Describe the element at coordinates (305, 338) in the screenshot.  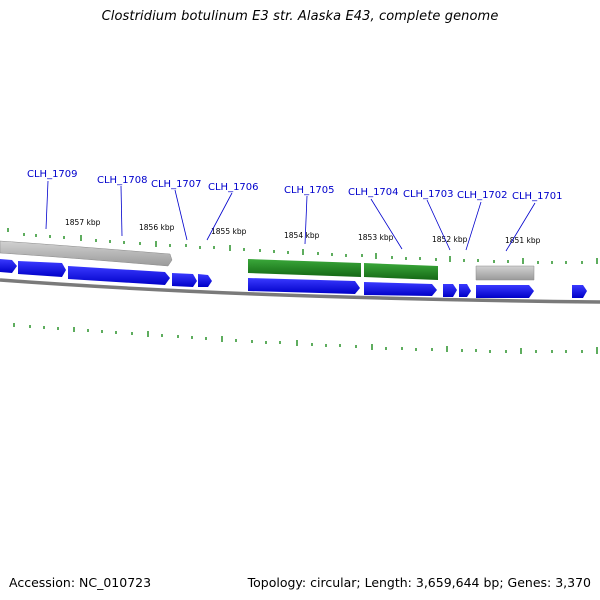
I see `inner-tick-row` at that location.